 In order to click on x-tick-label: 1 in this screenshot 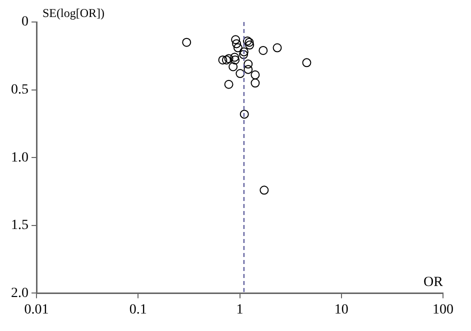, I will do `click(240, 310)`.